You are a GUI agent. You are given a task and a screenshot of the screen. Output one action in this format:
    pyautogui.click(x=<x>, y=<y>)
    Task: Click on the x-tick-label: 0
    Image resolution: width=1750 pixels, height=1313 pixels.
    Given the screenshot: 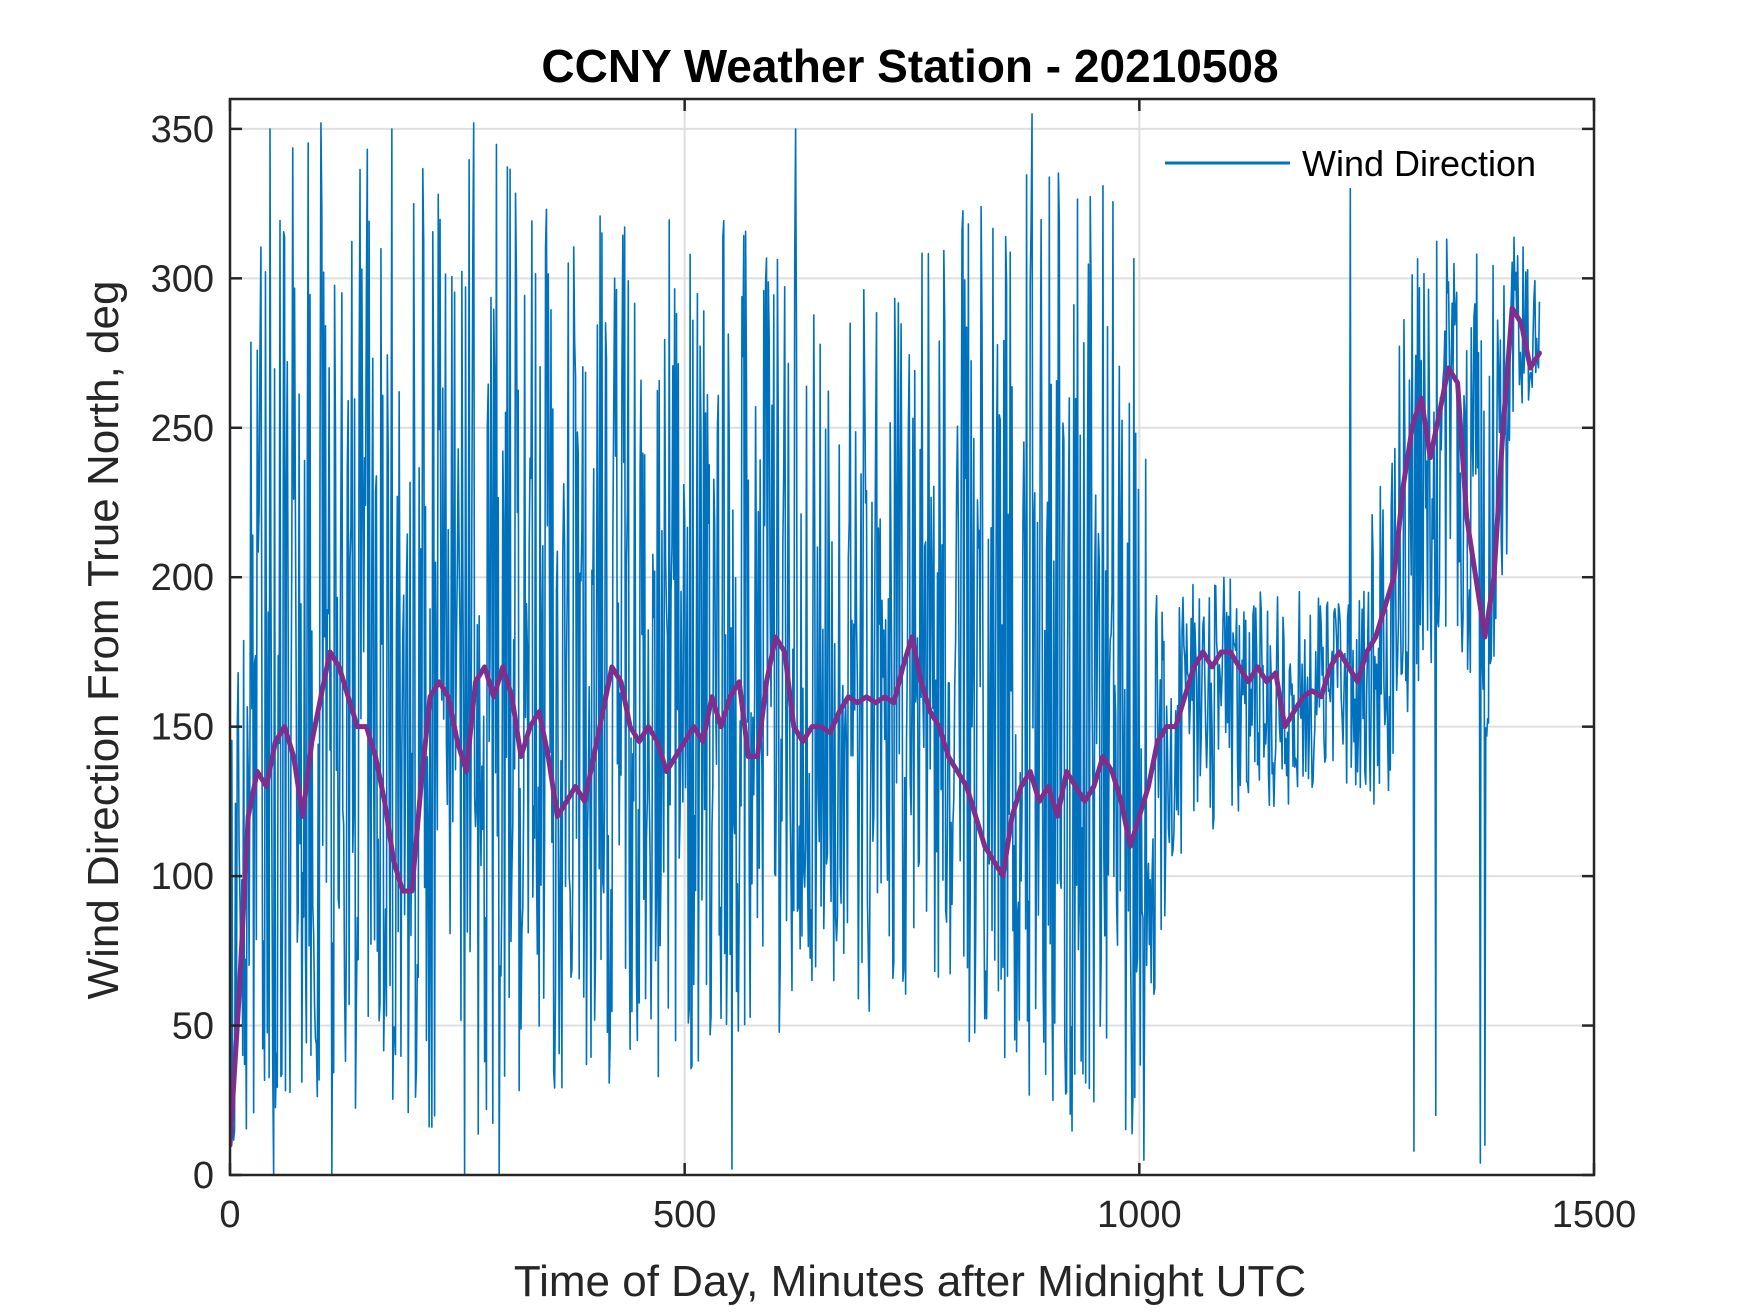 What is the action you would take?
    pyautogui.click(x=229, y=1215)
    